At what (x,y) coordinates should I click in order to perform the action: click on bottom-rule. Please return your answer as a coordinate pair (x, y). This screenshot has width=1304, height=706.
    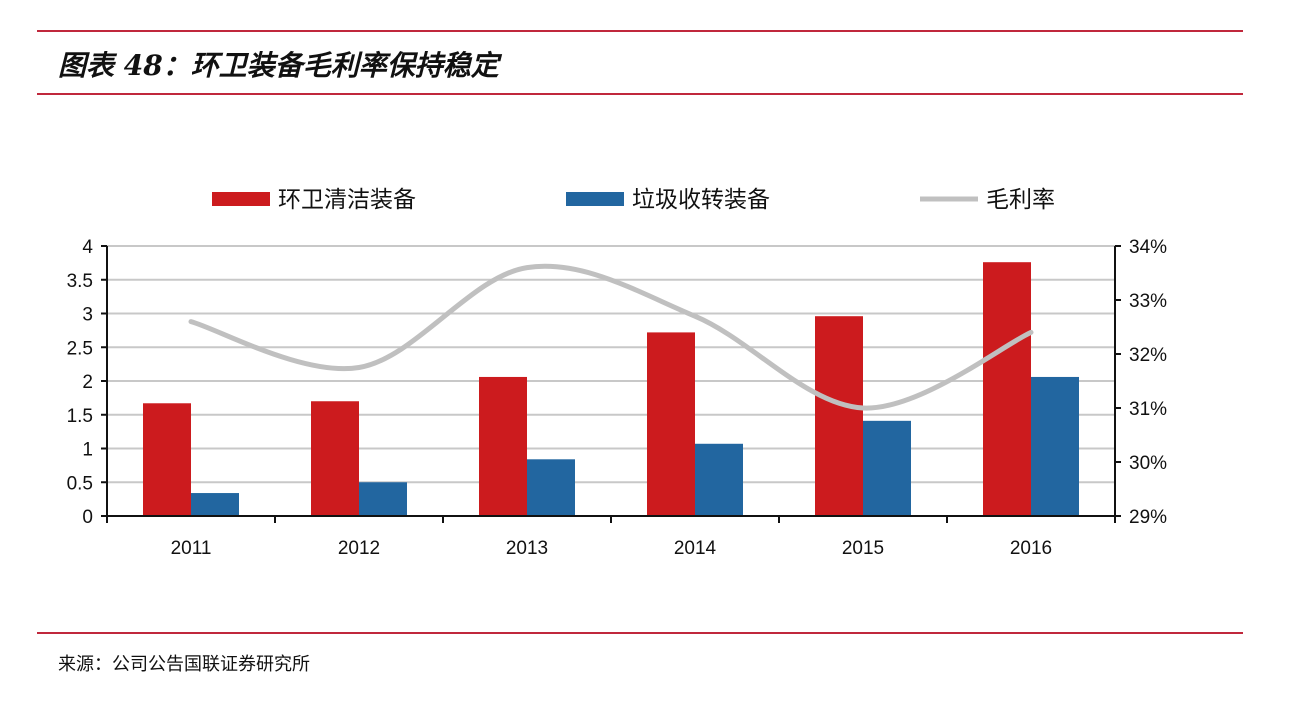
    Looking at the image, I should click on (640, 633).